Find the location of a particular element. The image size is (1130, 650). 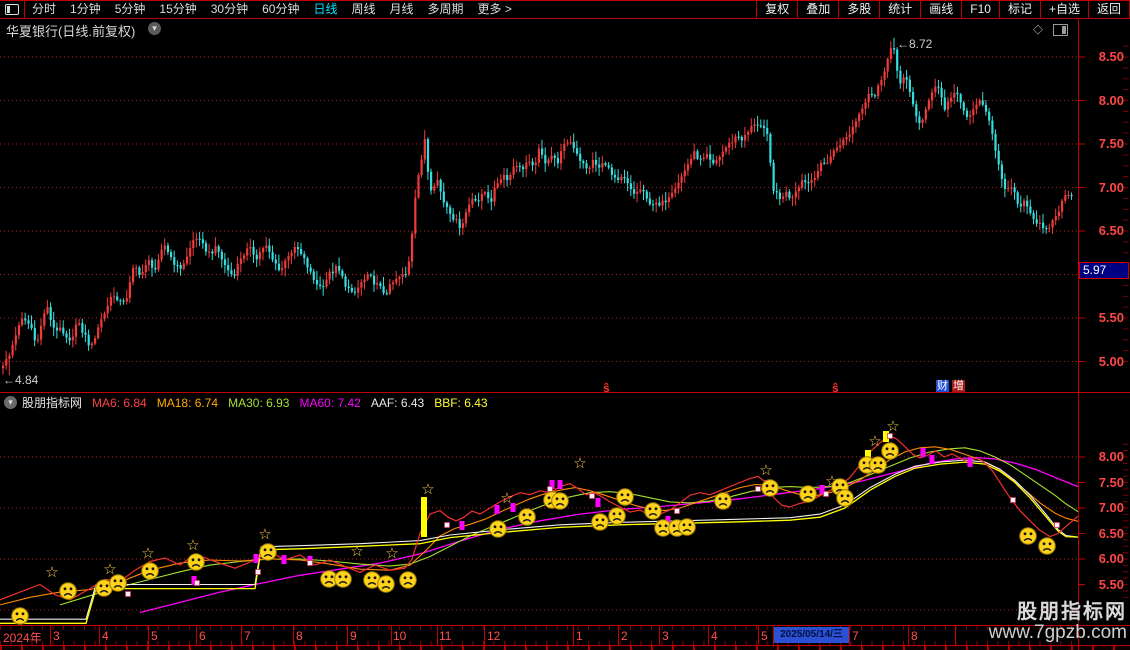

info-badge: 增 is located at coordinates (958, 386).